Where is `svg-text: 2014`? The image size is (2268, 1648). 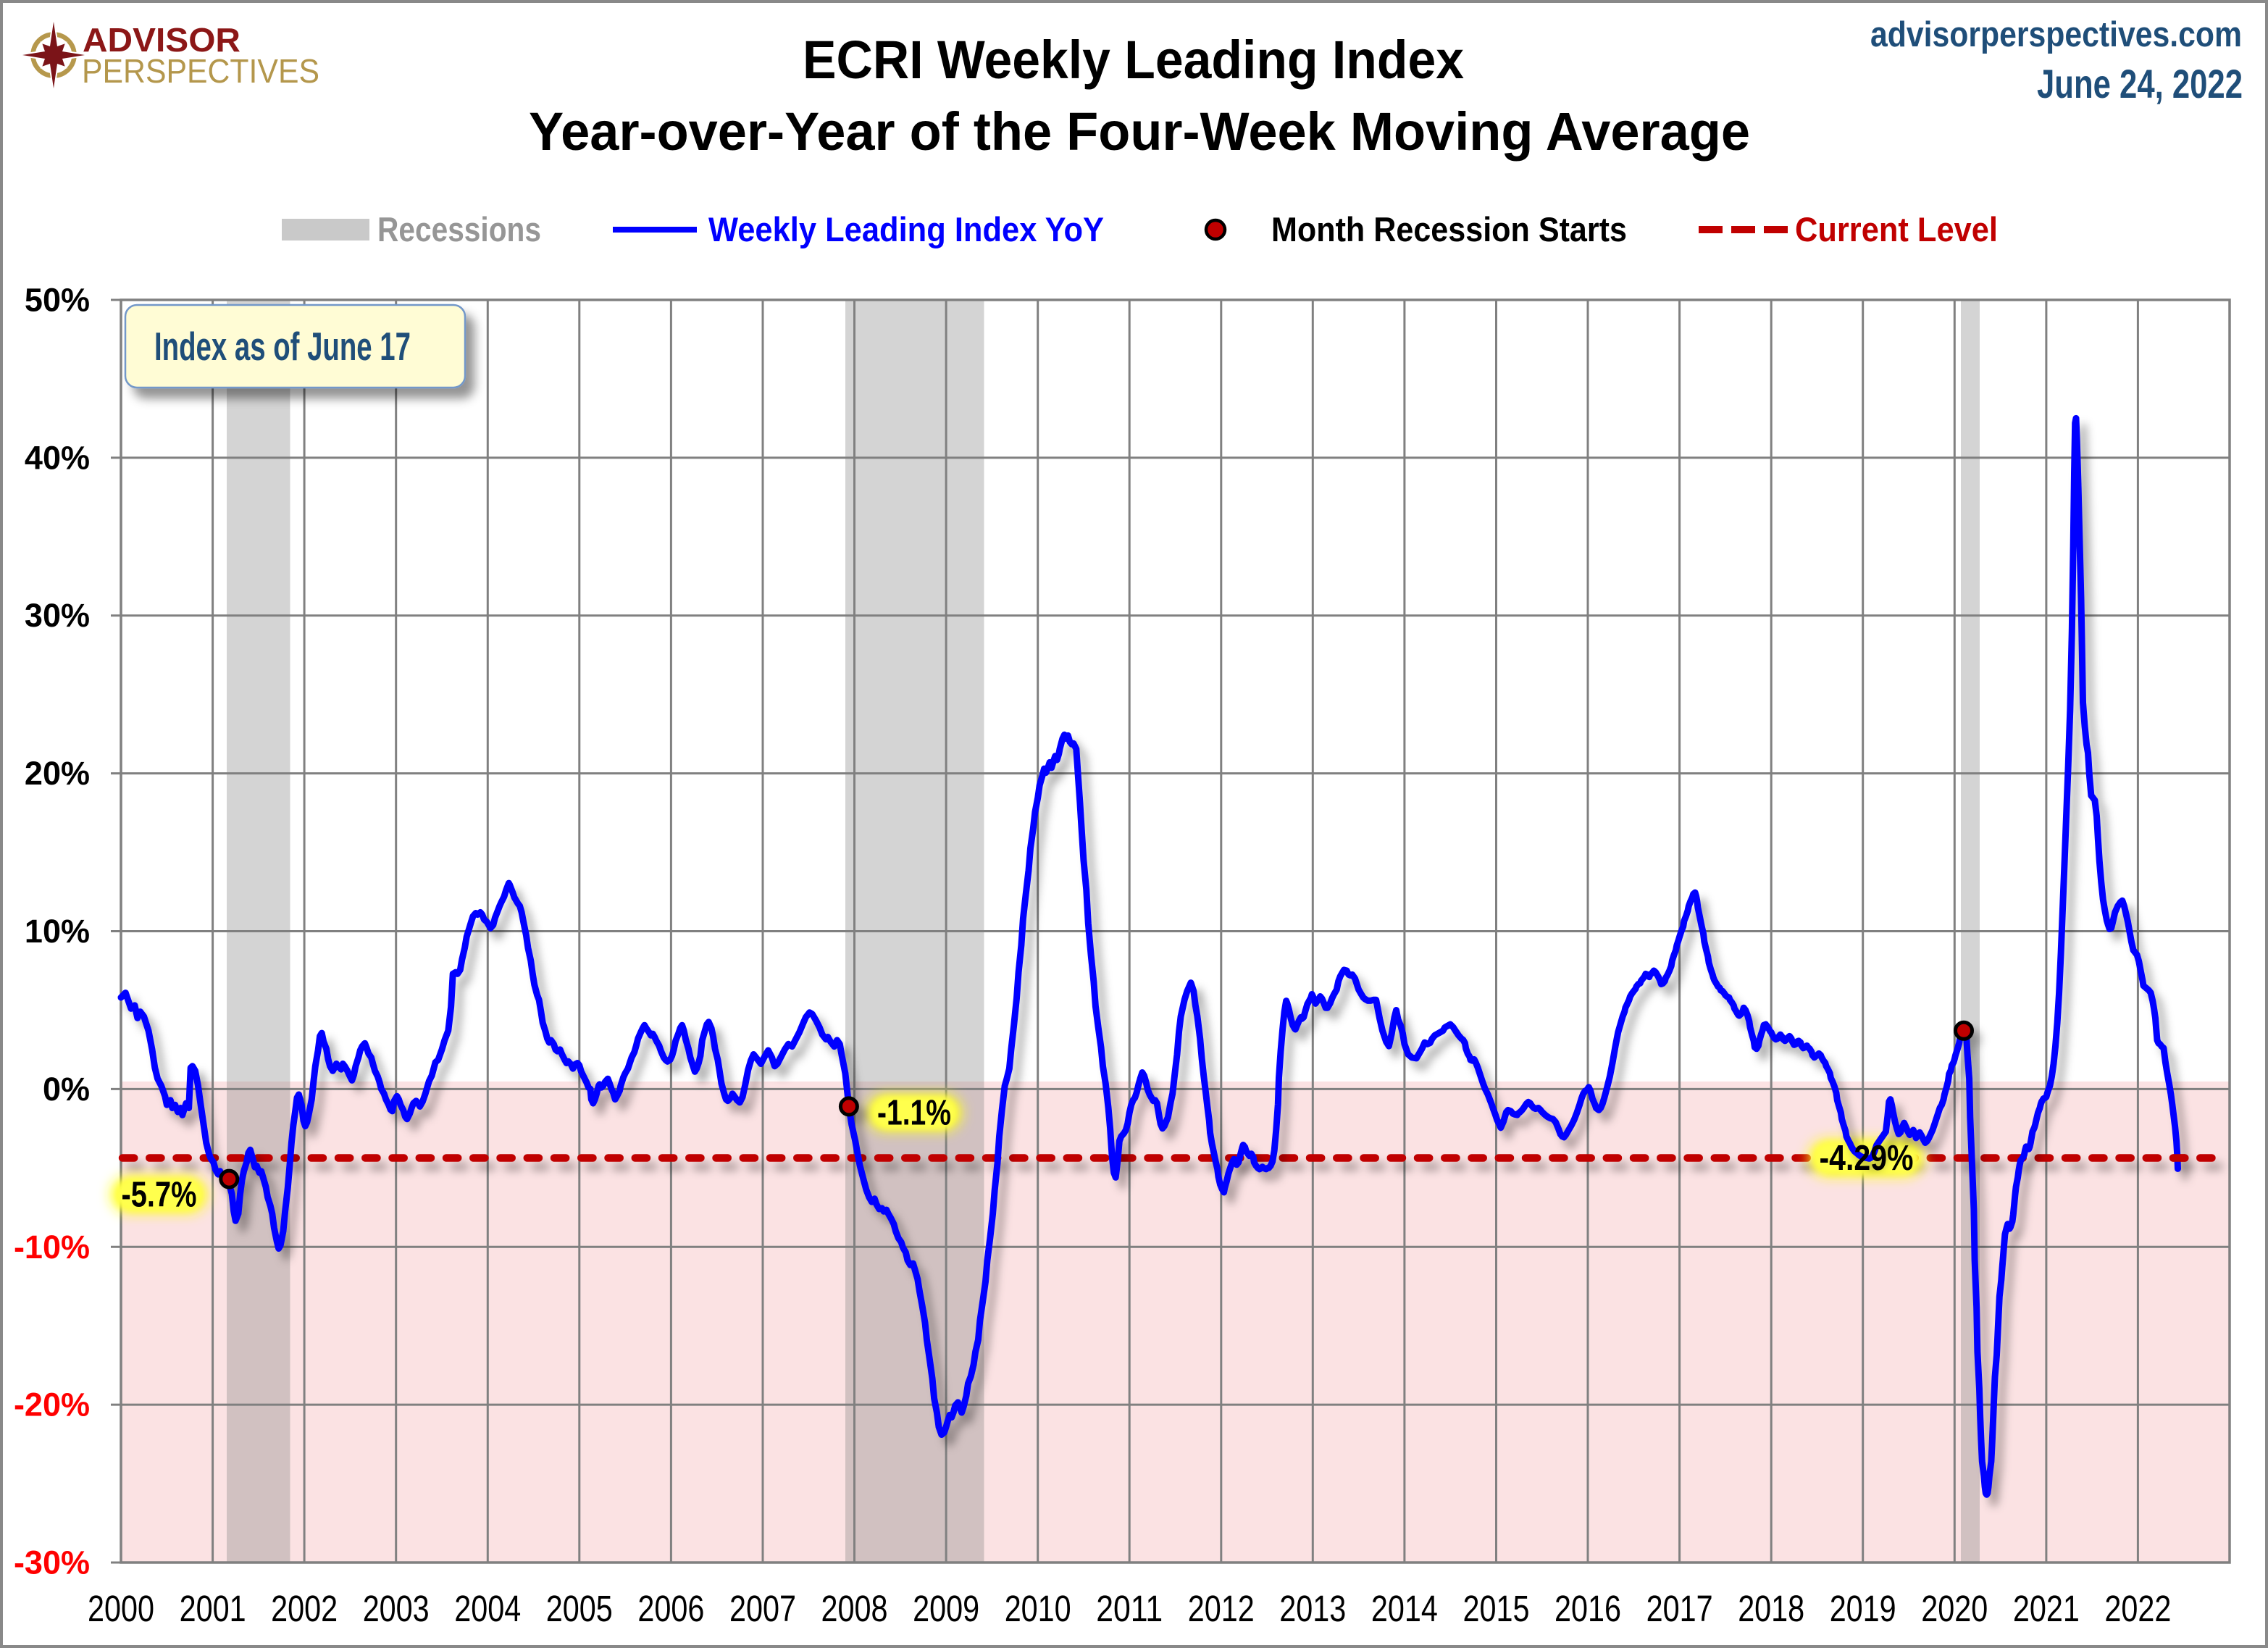 svg-text: 2014 is located at coordinates (1405, 1608).